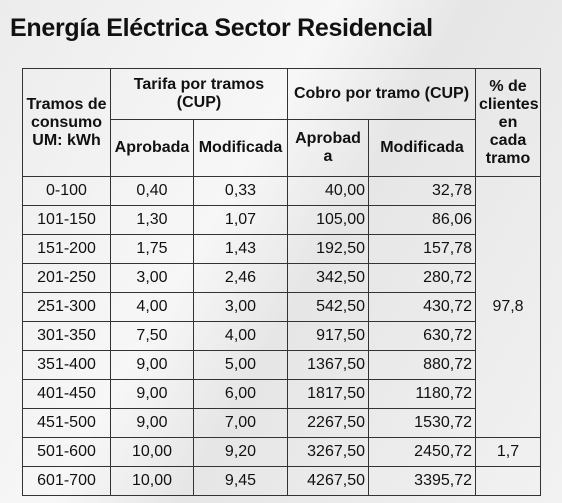 This screenshot has height=503, width=562. I want to click on table-cell: 451-500, so click(66, 423).